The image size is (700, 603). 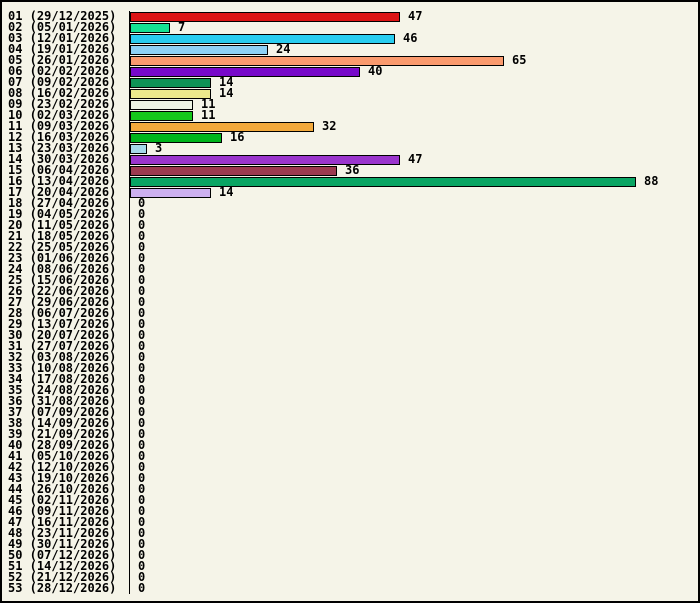 What do you see at coordinates (350, 115) in the screenshot?
I see `chart-row: 10 (02/03/2026) 11` at bounding box center [350, 115].